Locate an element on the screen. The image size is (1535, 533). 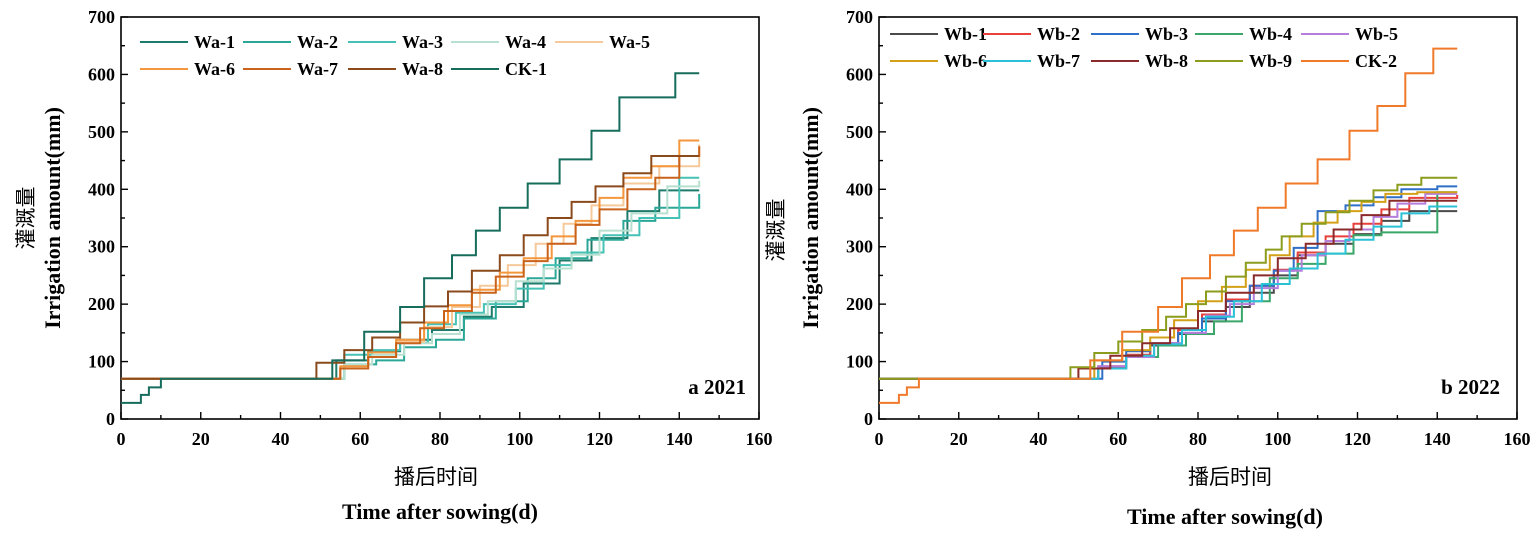
legend-label: Wb-8 is located at coordinates (1166, 61).